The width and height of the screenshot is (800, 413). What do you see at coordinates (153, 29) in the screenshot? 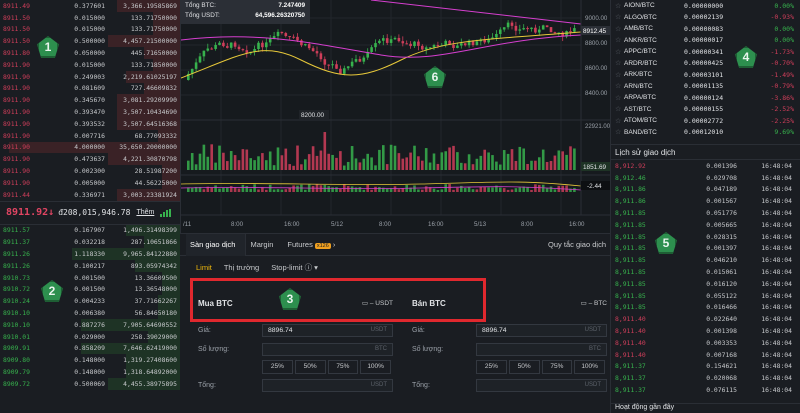
I see `ask-total: 133.71750000` at bounding box center [153, 29].